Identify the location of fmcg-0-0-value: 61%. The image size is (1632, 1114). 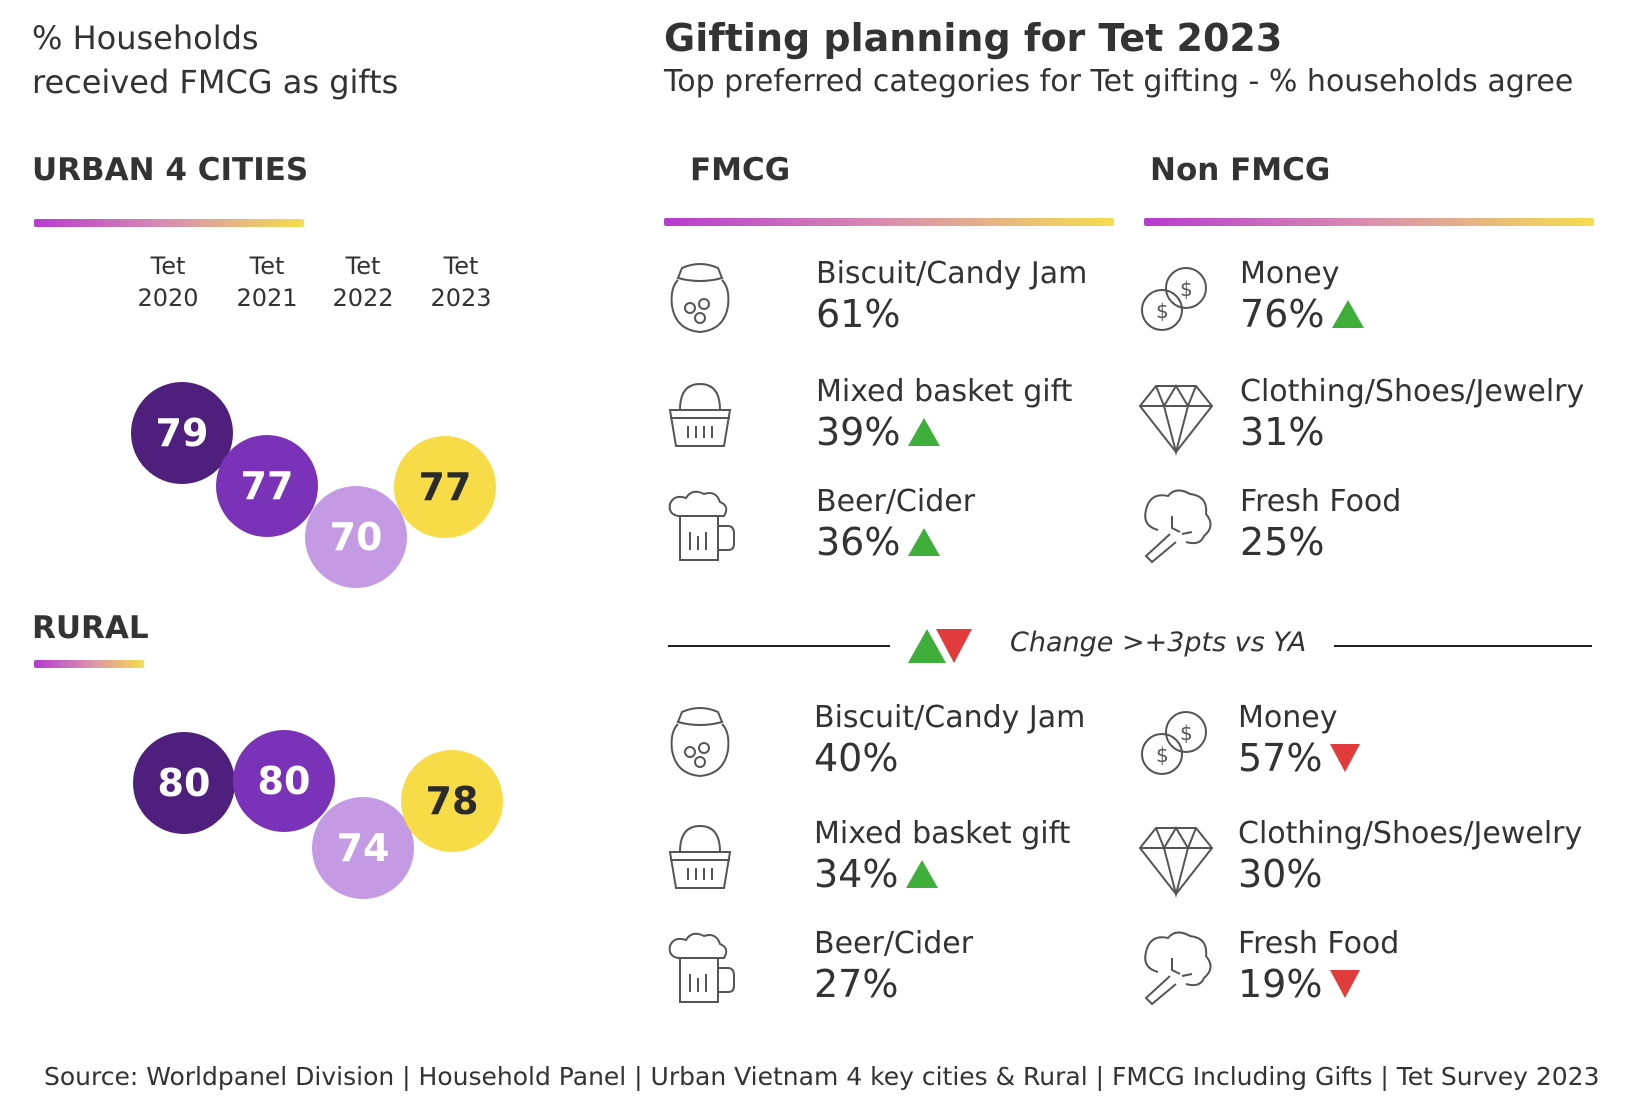
(858, 314).